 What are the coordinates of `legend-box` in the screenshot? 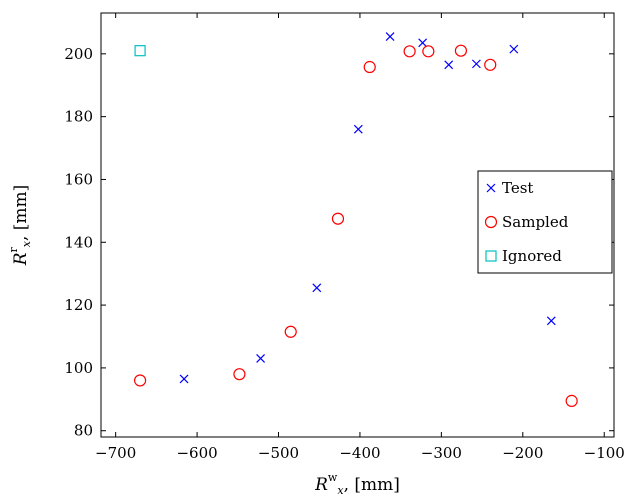 It's located at (545, 222).